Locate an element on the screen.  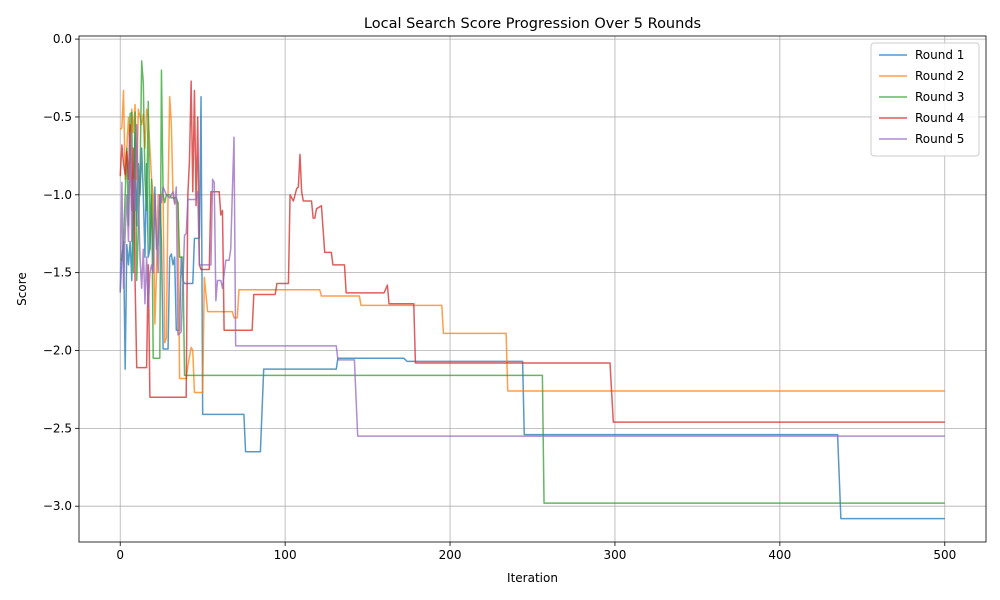
legend-label: Round 4 is located at coordinates (939, 118).